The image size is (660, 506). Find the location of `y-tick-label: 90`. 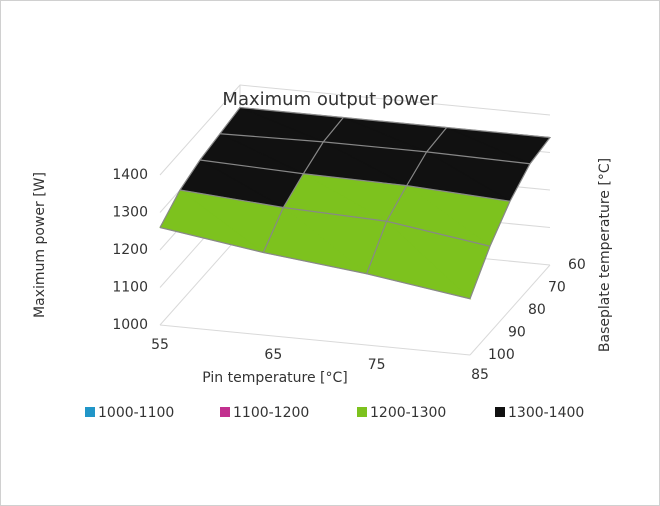

y-tick-label: 90 is located at coordinates (517, 333).